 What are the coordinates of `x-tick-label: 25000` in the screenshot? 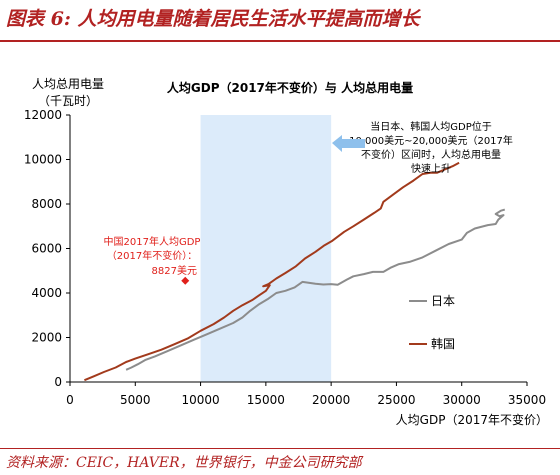 It's located at (396, 400).